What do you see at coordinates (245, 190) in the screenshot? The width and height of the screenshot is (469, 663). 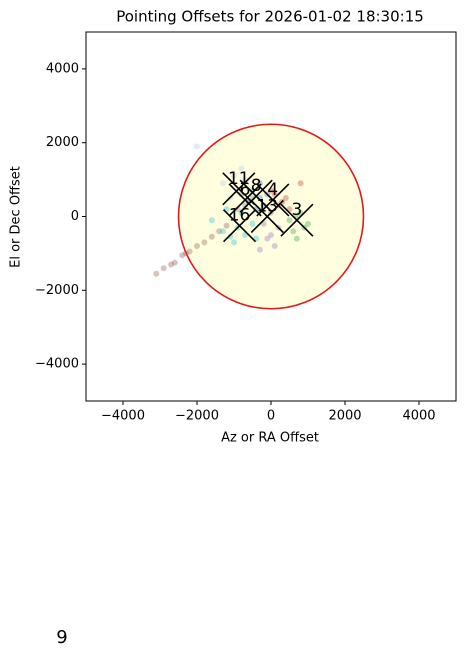 I see `group-label: 6` at bounding box center [245, 190].